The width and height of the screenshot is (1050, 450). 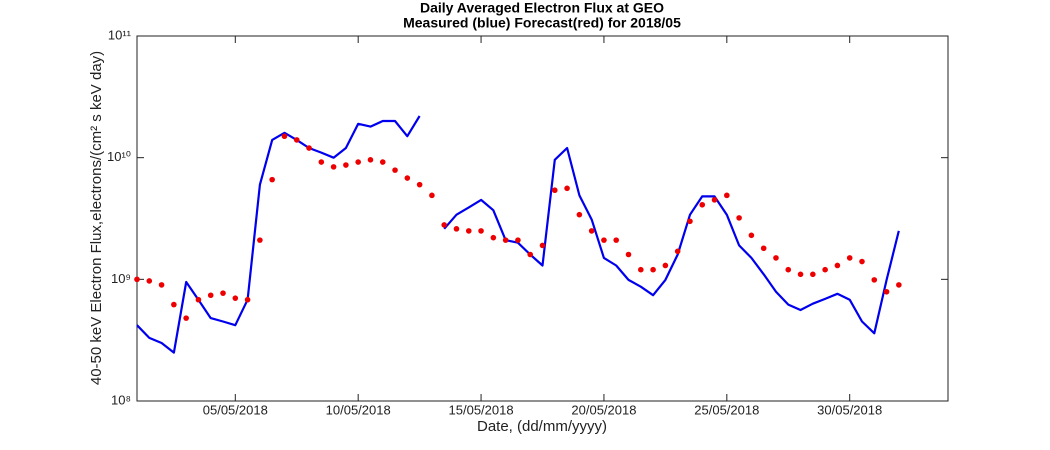 I want to click on x-tick-label: 05/05/2018, so click(x=235, y=409).